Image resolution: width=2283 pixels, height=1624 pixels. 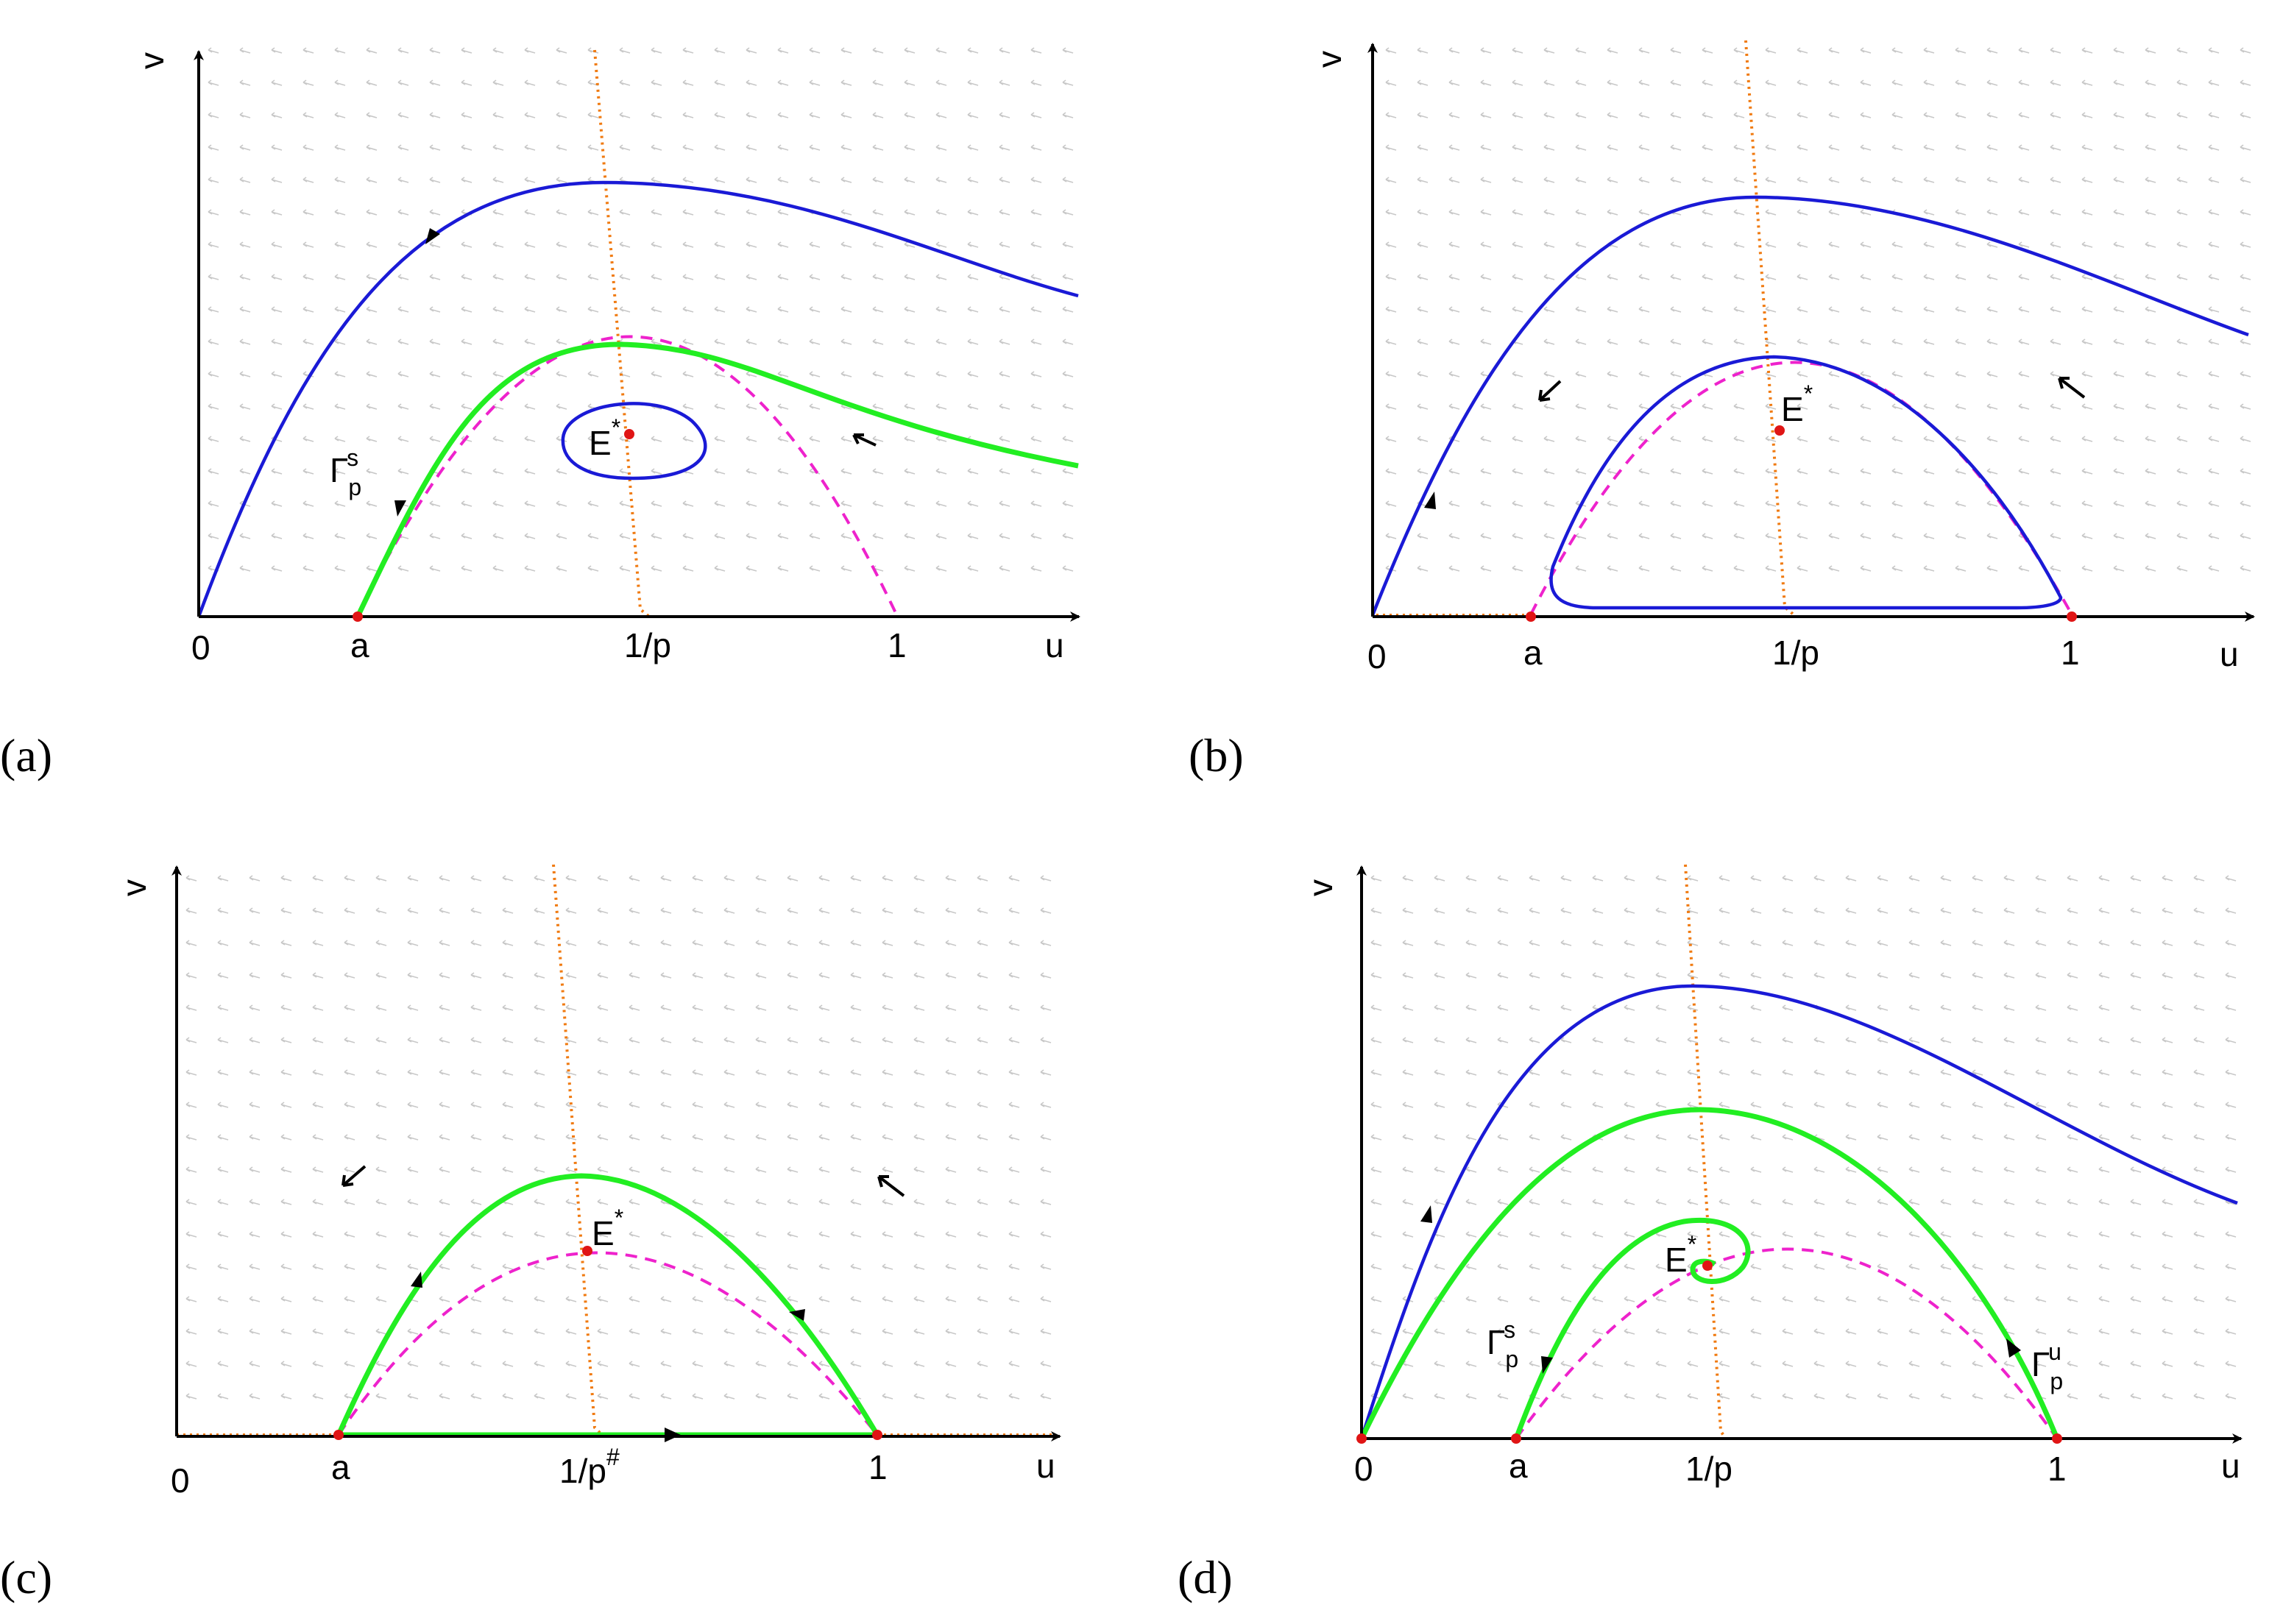 I want to click on v-axis-label: v, so click(x=152, y=61).